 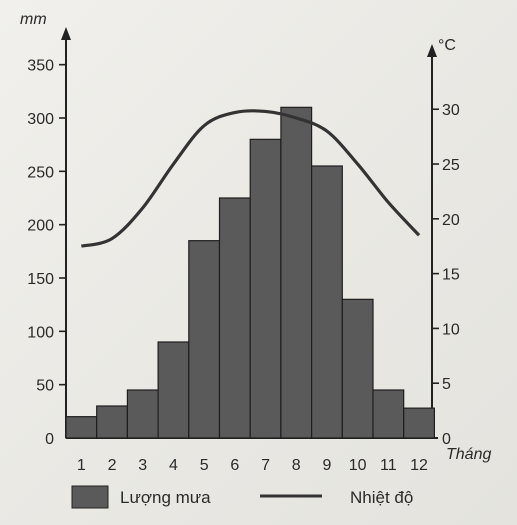 What do you see at coordinates (468, 454) in the screenshot?
I see `x-axis-label: Tháng` at bounding box center [468, 454].